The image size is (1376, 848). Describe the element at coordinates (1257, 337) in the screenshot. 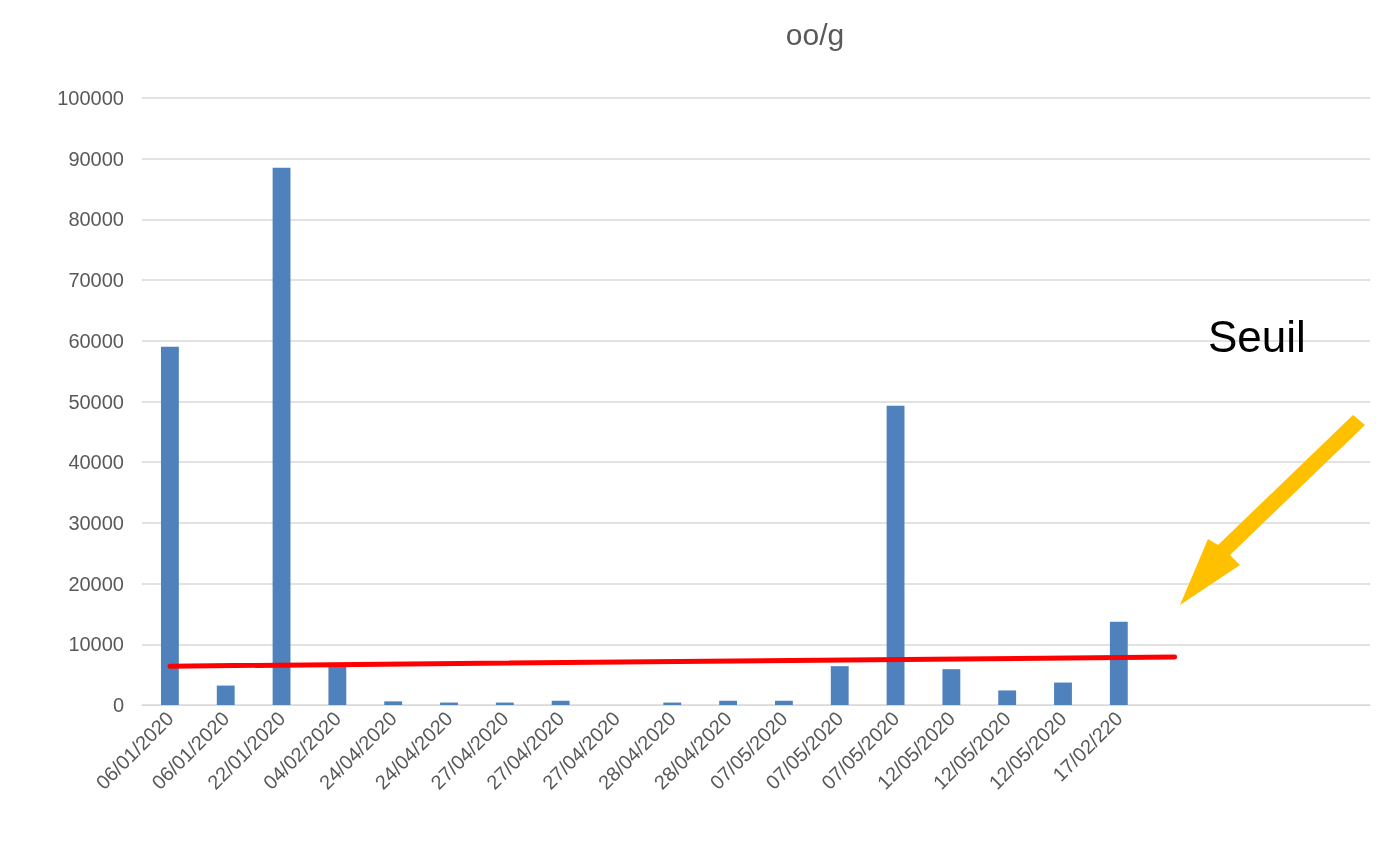

I see `annotation: Seuil` at that location.